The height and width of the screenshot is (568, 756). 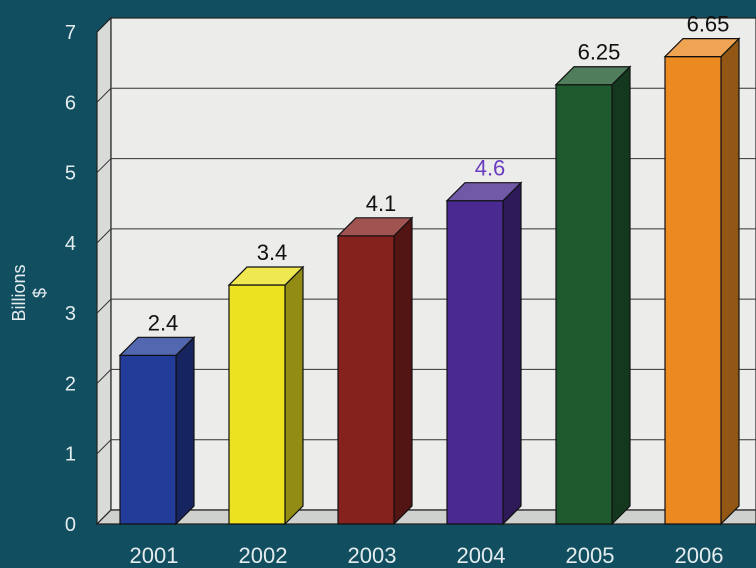 What do you see at coordinates (372, 555) in the screenshot?
I see `x-tick-label: 2003` at bounding box center [372, 555].